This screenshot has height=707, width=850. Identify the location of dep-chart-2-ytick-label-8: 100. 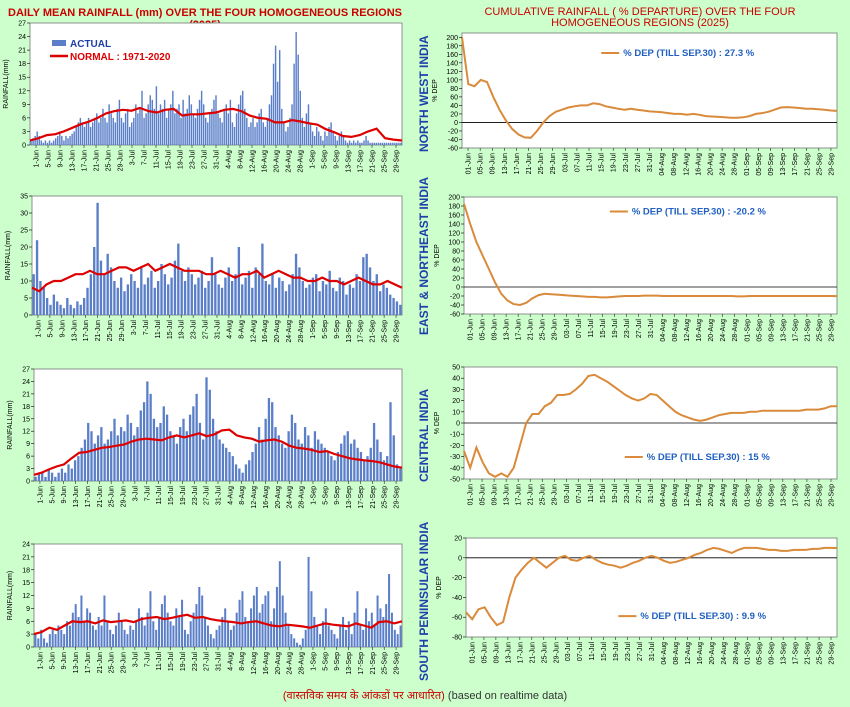
(454, 243).